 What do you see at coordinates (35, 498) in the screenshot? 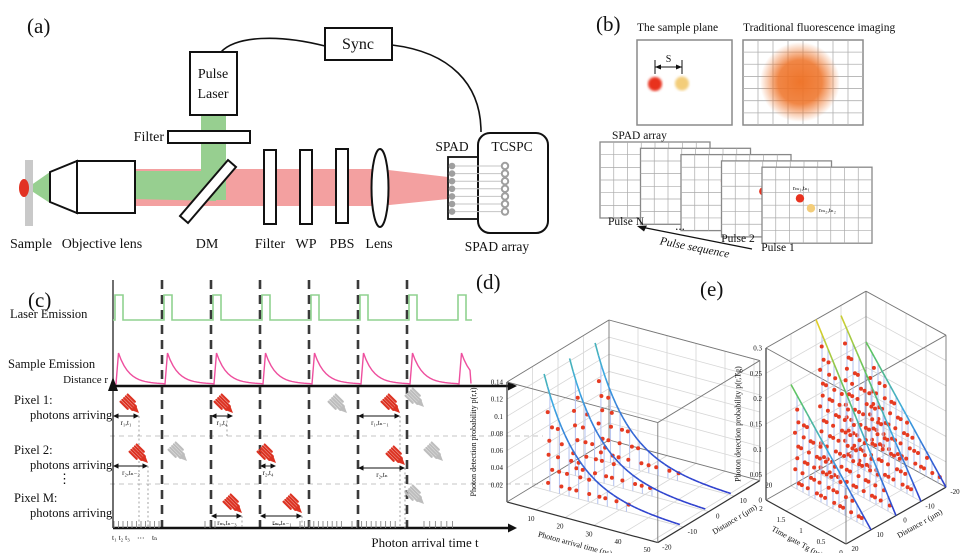
I see `pixelM-label: Pixel M:` at bounding box center [35, 498].